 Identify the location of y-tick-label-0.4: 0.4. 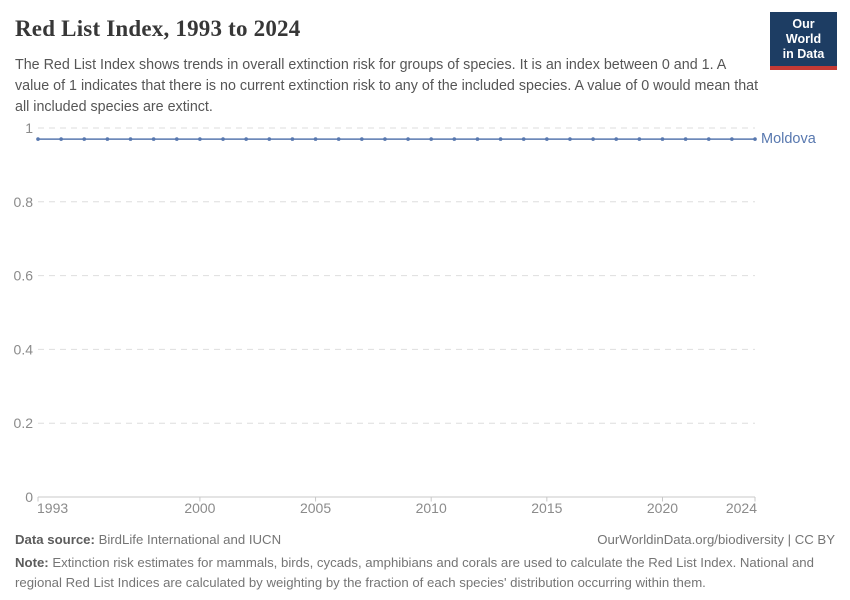
(24, 349).